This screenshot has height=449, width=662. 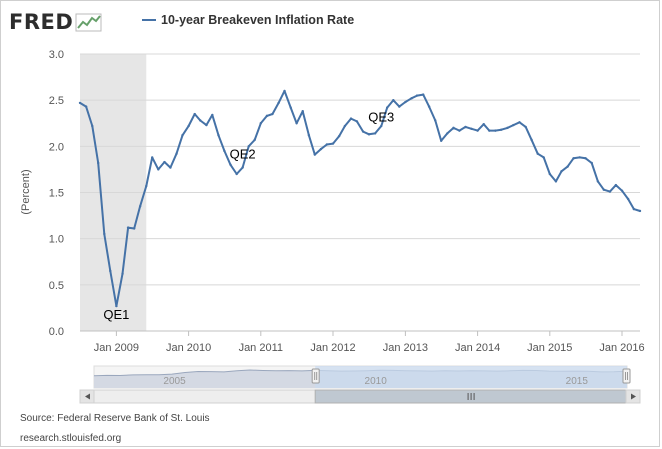 I want to click on logo-graph-icon, so click(x=88, y=22).